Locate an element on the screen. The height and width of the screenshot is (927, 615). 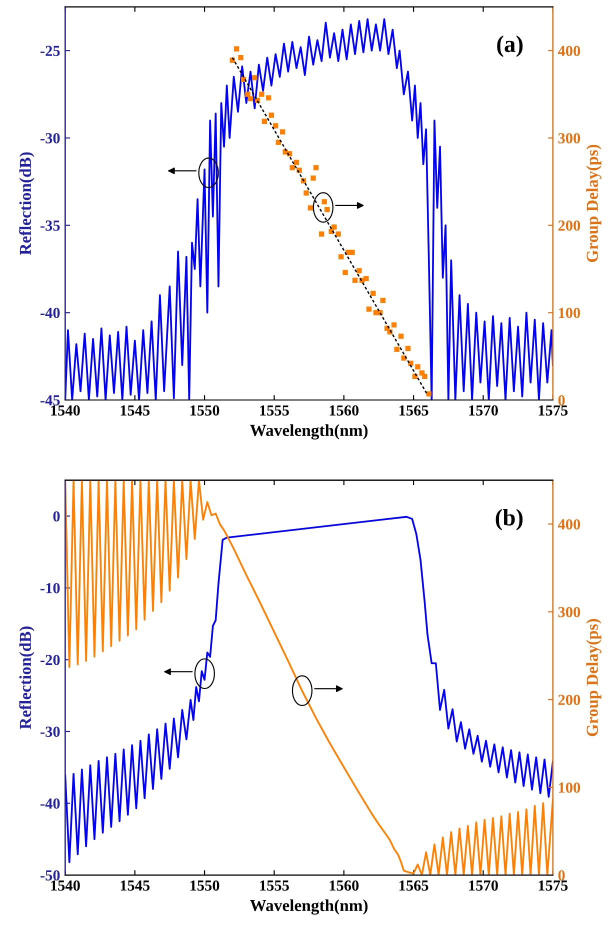
annotation: (a) is located at coordinates (510, 46).